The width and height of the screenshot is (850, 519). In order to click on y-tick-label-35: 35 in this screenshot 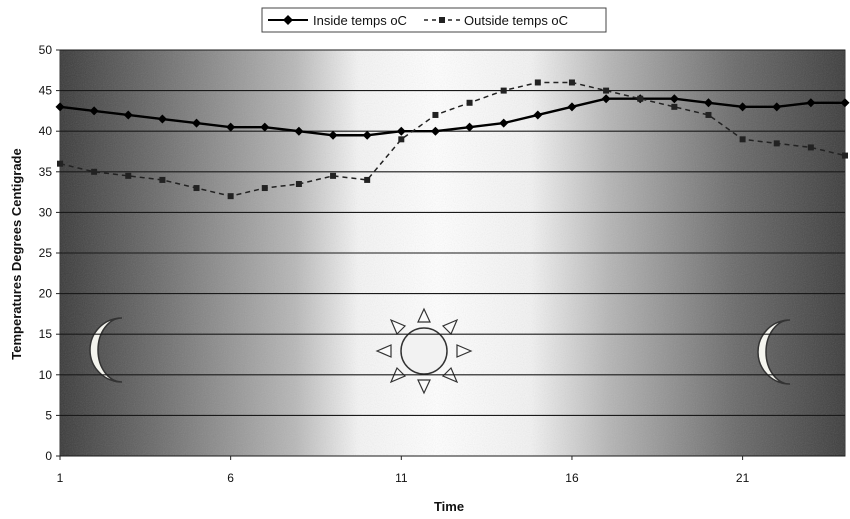, I will do `click(46, 172)`.